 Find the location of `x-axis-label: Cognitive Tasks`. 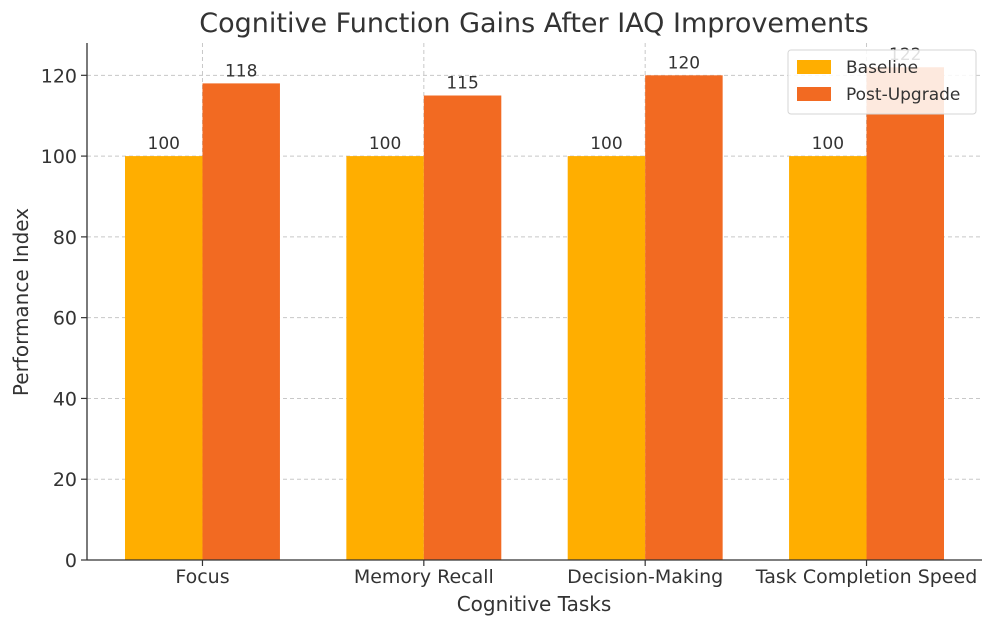

x-axis-label: Cognitive Tasks is located at coordinates (534, 604).